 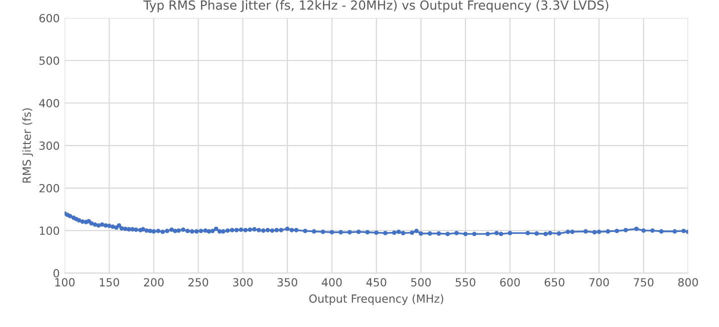 I want to click on x-tick-label: 350, so click(x=288, y=282).